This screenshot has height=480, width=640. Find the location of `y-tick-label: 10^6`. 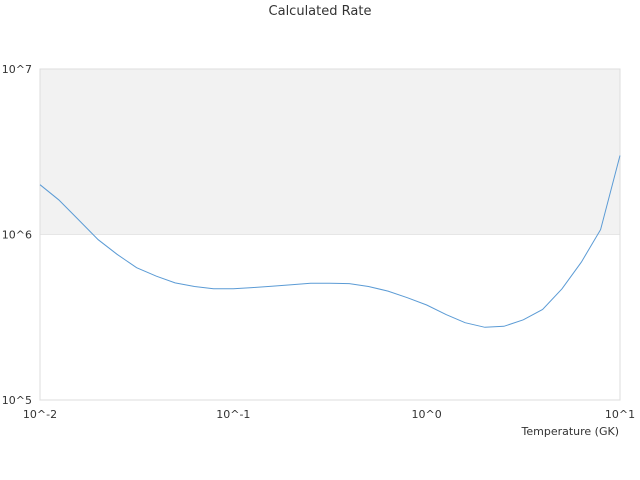

y-tick-label: 10^6 is located at coordinates (17, 235).